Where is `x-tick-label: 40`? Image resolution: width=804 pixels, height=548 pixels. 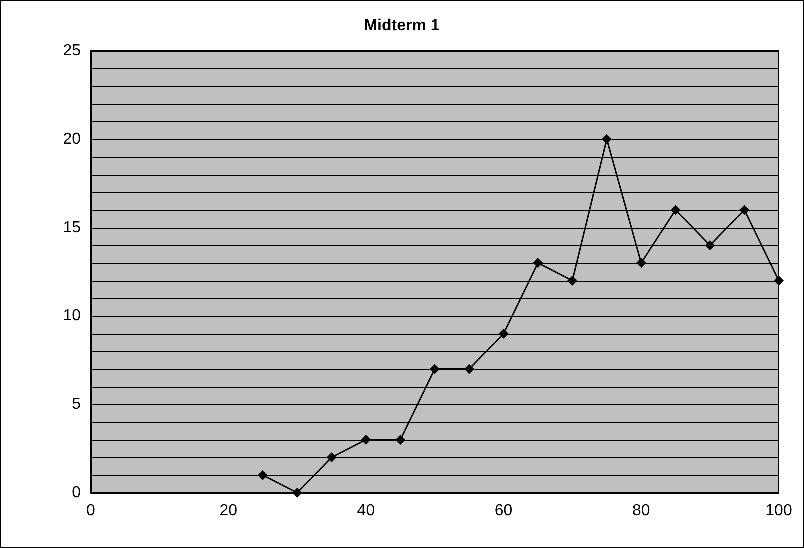
x-tick-label: 40 is located at coordinates (366, 511).